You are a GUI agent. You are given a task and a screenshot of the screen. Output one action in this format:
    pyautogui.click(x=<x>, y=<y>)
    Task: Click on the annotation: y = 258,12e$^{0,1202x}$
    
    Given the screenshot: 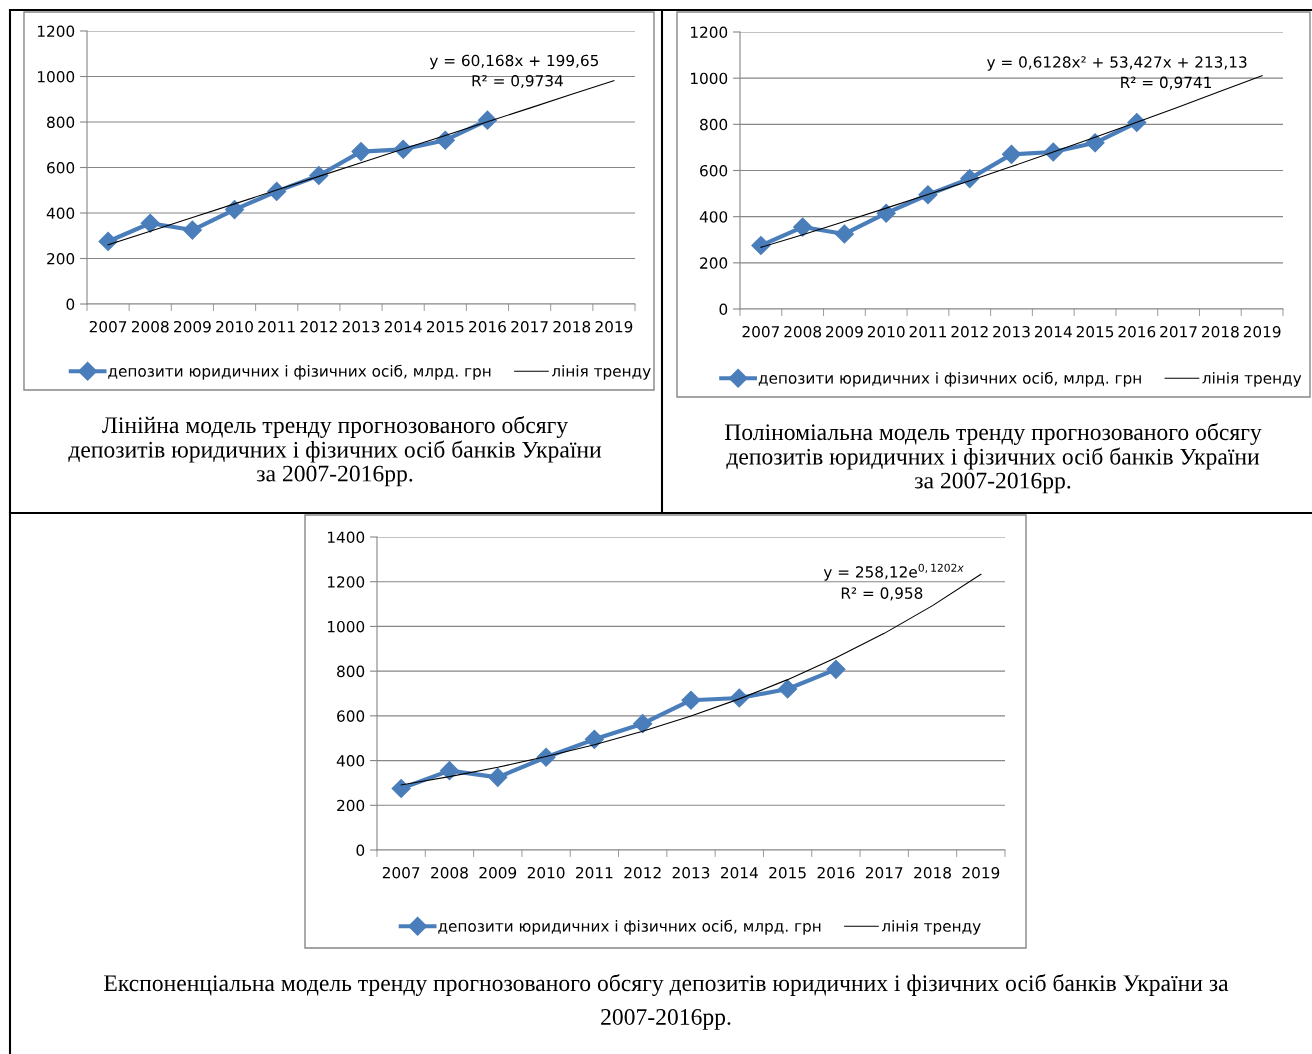 What is the action you would take?
    pyautogui.click(x=893, y=572)
    